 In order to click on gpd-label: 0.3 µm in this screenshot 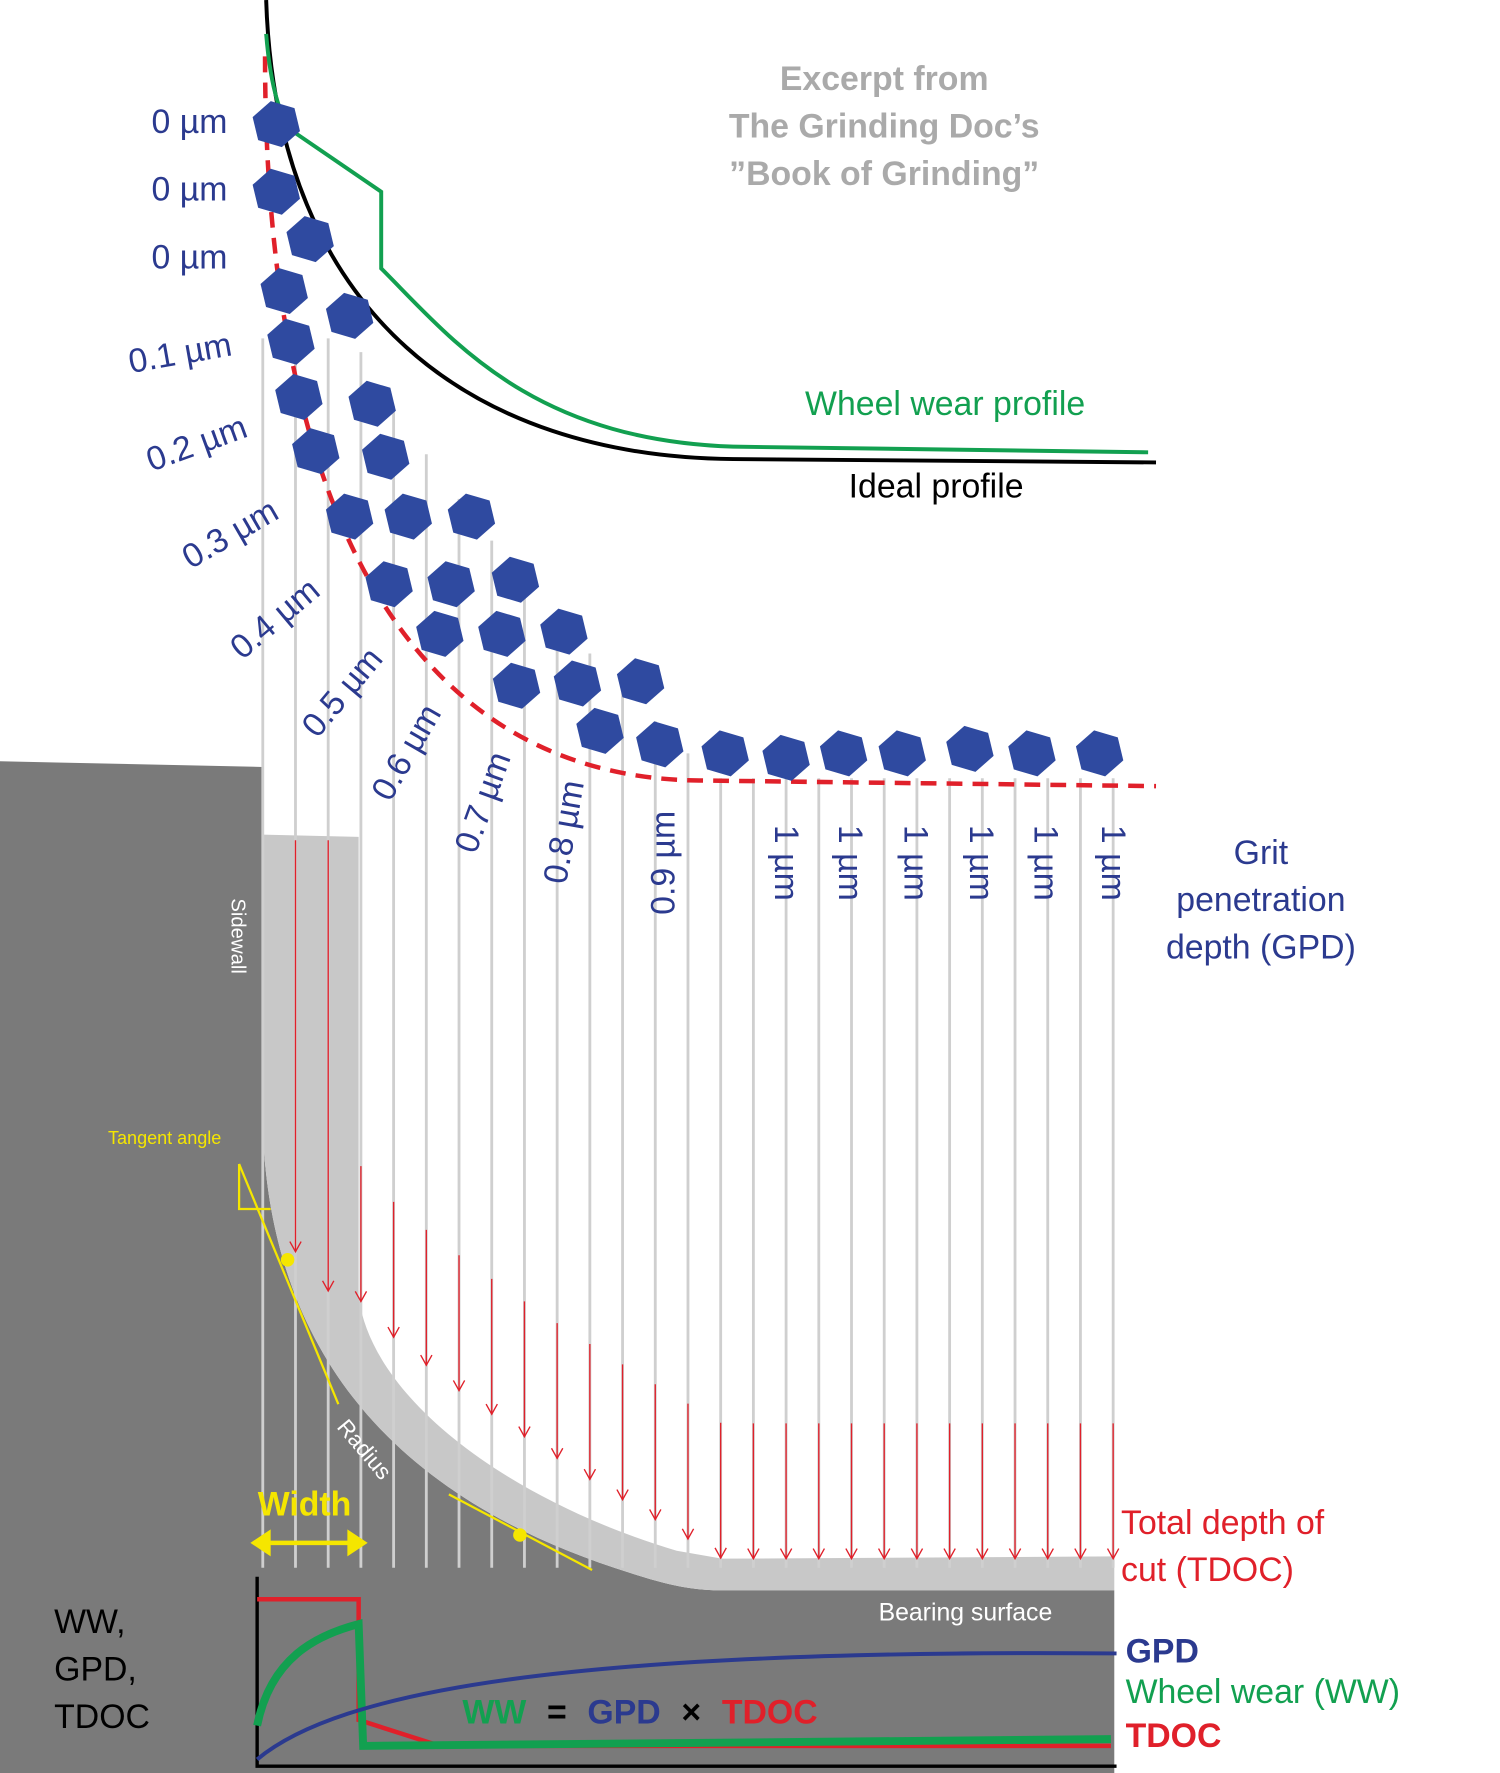, I will do `click(230, 533)`.